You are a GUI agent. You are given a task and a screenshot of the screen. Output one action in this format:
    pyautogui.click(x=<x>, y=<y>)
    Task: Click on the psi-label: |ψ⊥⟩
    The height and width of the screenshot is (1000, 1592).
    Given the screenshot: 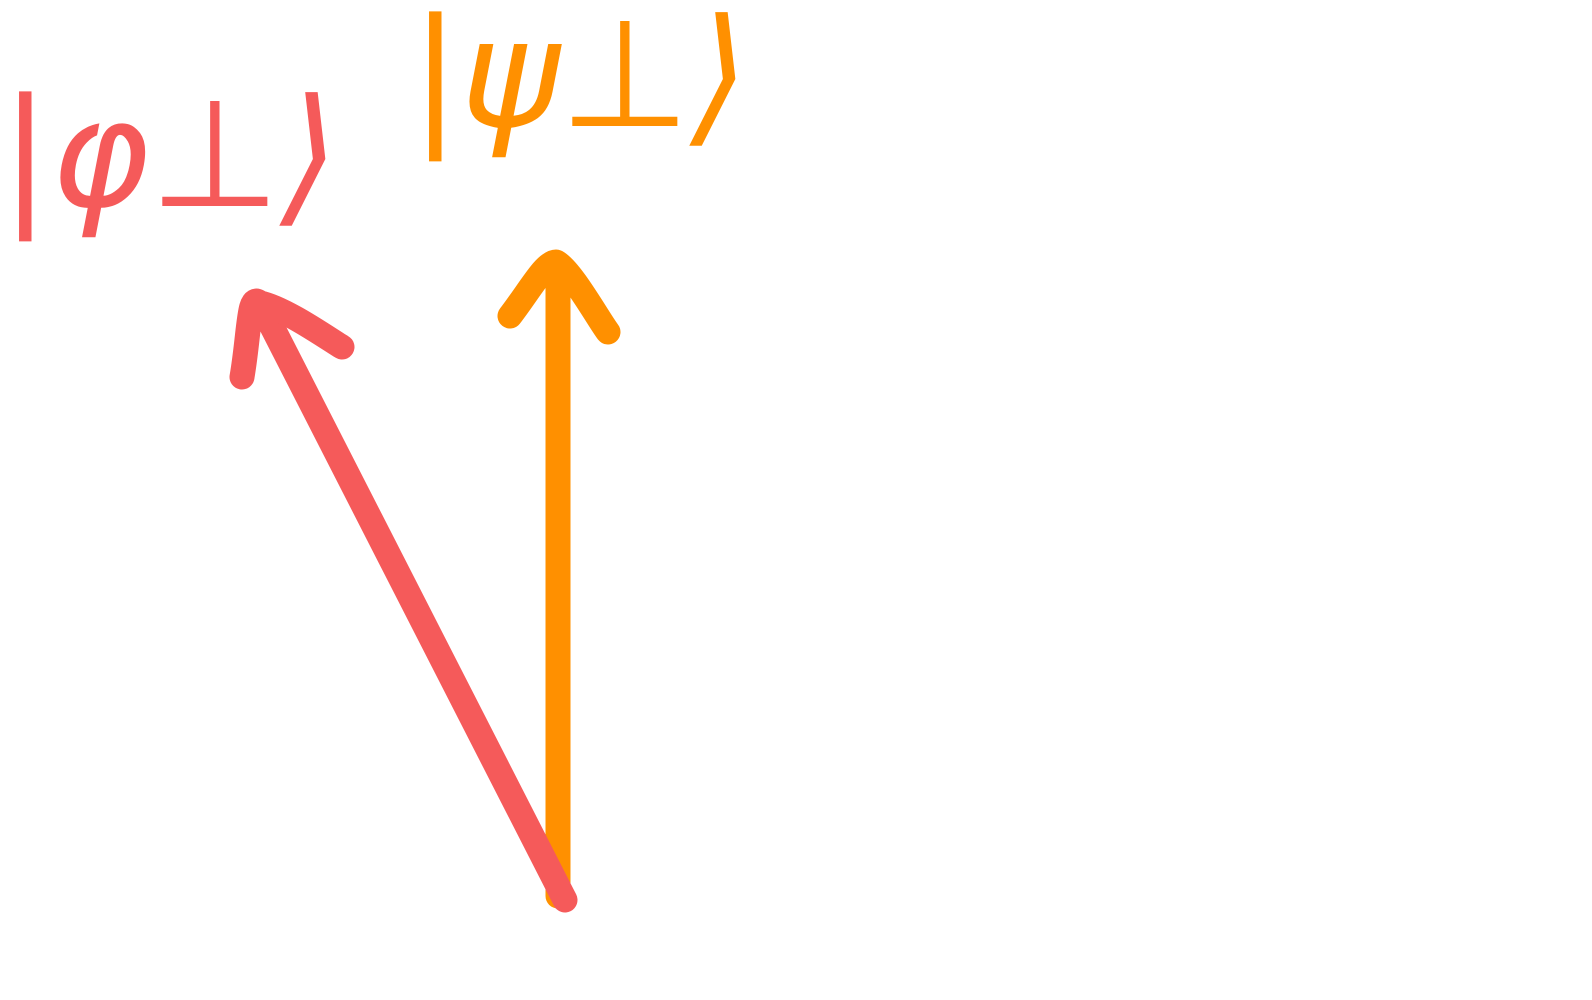 What is the action you would take?
    pyautogui.click(x=579, y=81)
    